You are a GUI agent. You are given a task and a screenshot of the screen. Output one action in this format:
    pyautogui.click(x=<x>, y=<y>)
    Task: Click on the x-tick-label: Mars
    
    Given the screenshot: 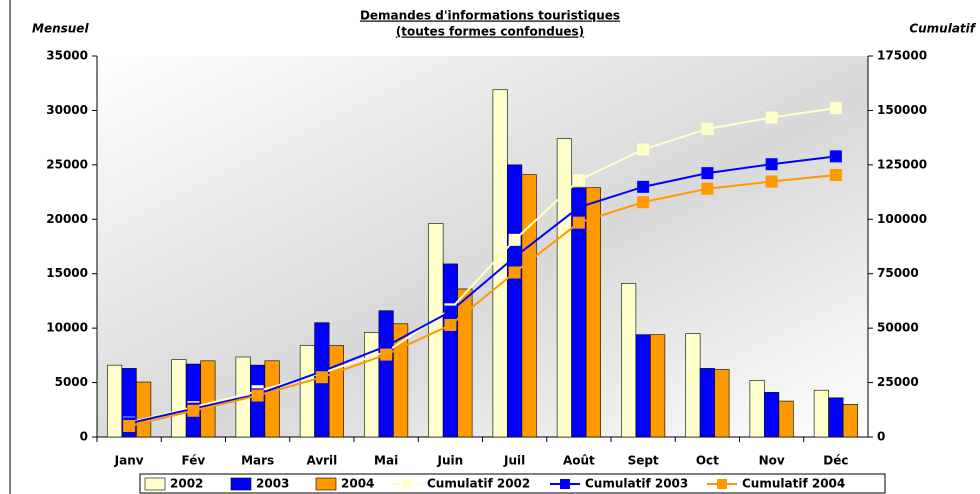 What is the action you would take?
    pyautogui.click(x=257, y=461)
    